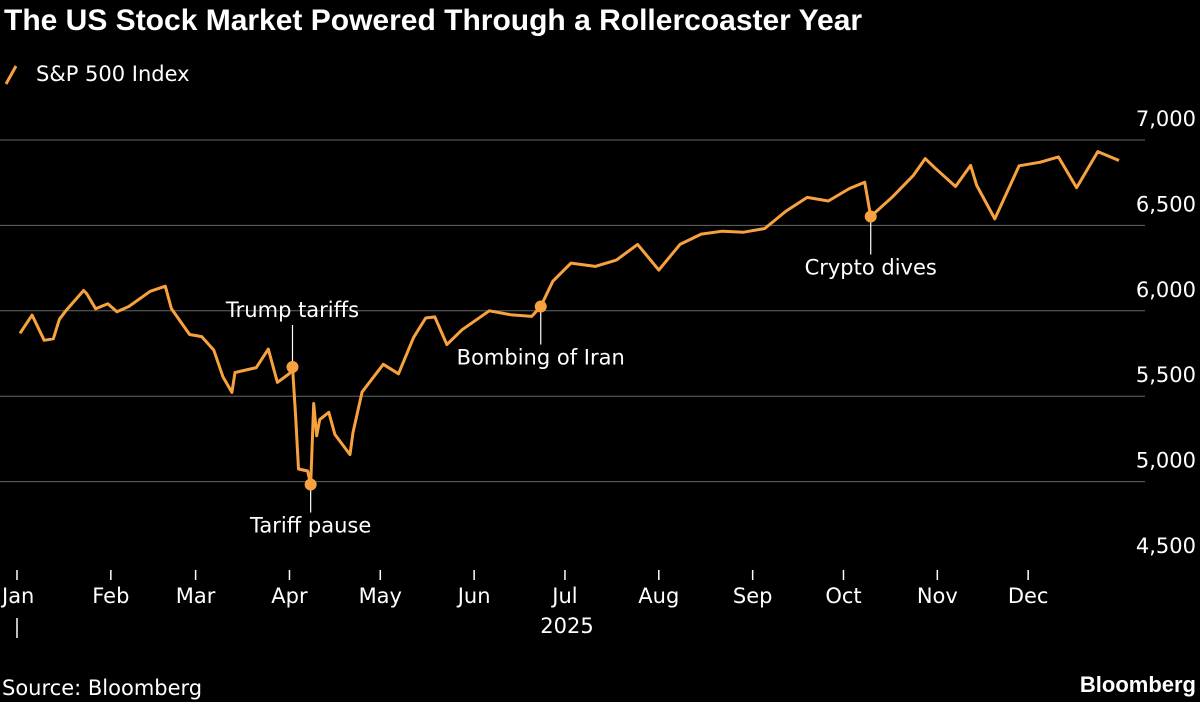  Describe the element at coordinates (310, 526) in the screenshot. I see `annotation-label: Tariff pause` at that location.